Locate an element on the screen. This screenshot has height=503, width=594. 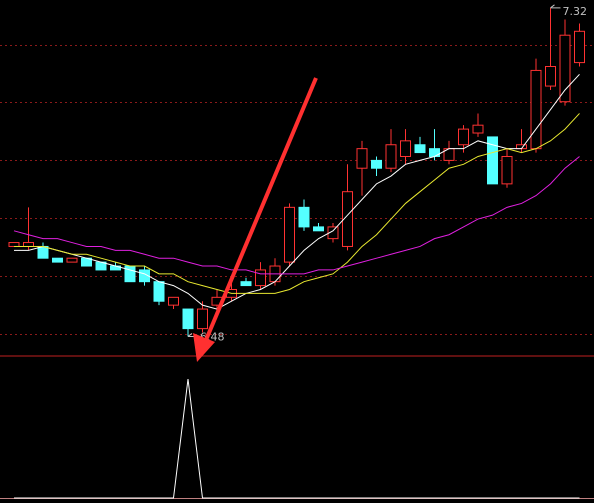
red-arrow is located at coordinates (261, 209).